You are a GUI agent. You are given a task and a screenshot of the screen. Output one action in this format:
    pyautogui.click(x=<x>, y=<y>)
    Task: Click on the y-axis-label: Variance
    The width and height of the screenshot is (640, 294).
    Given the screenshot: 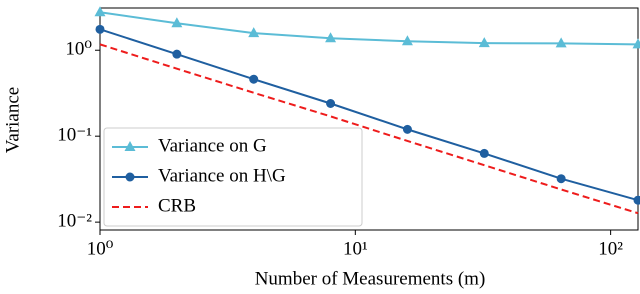 What is the action you would take?
    pyautogui.click(x=12, y=120)
    